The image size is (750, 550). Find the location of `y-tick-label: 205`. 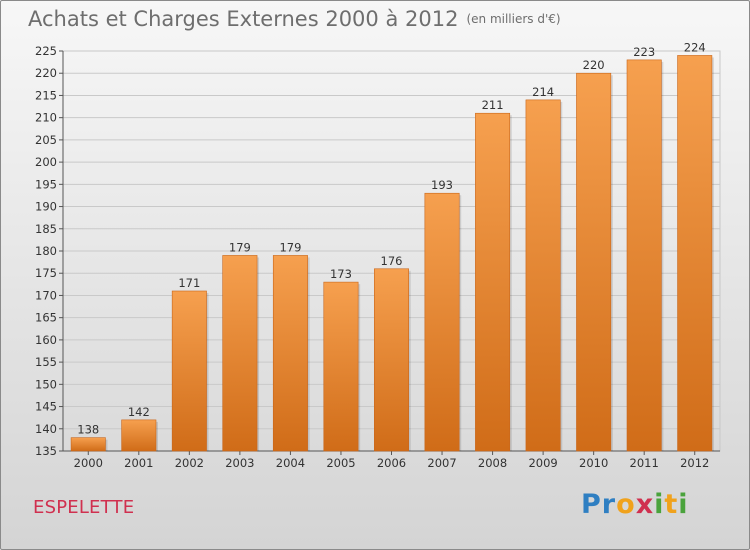

y-tick-label: 205 is located at coordinates (46, 140).